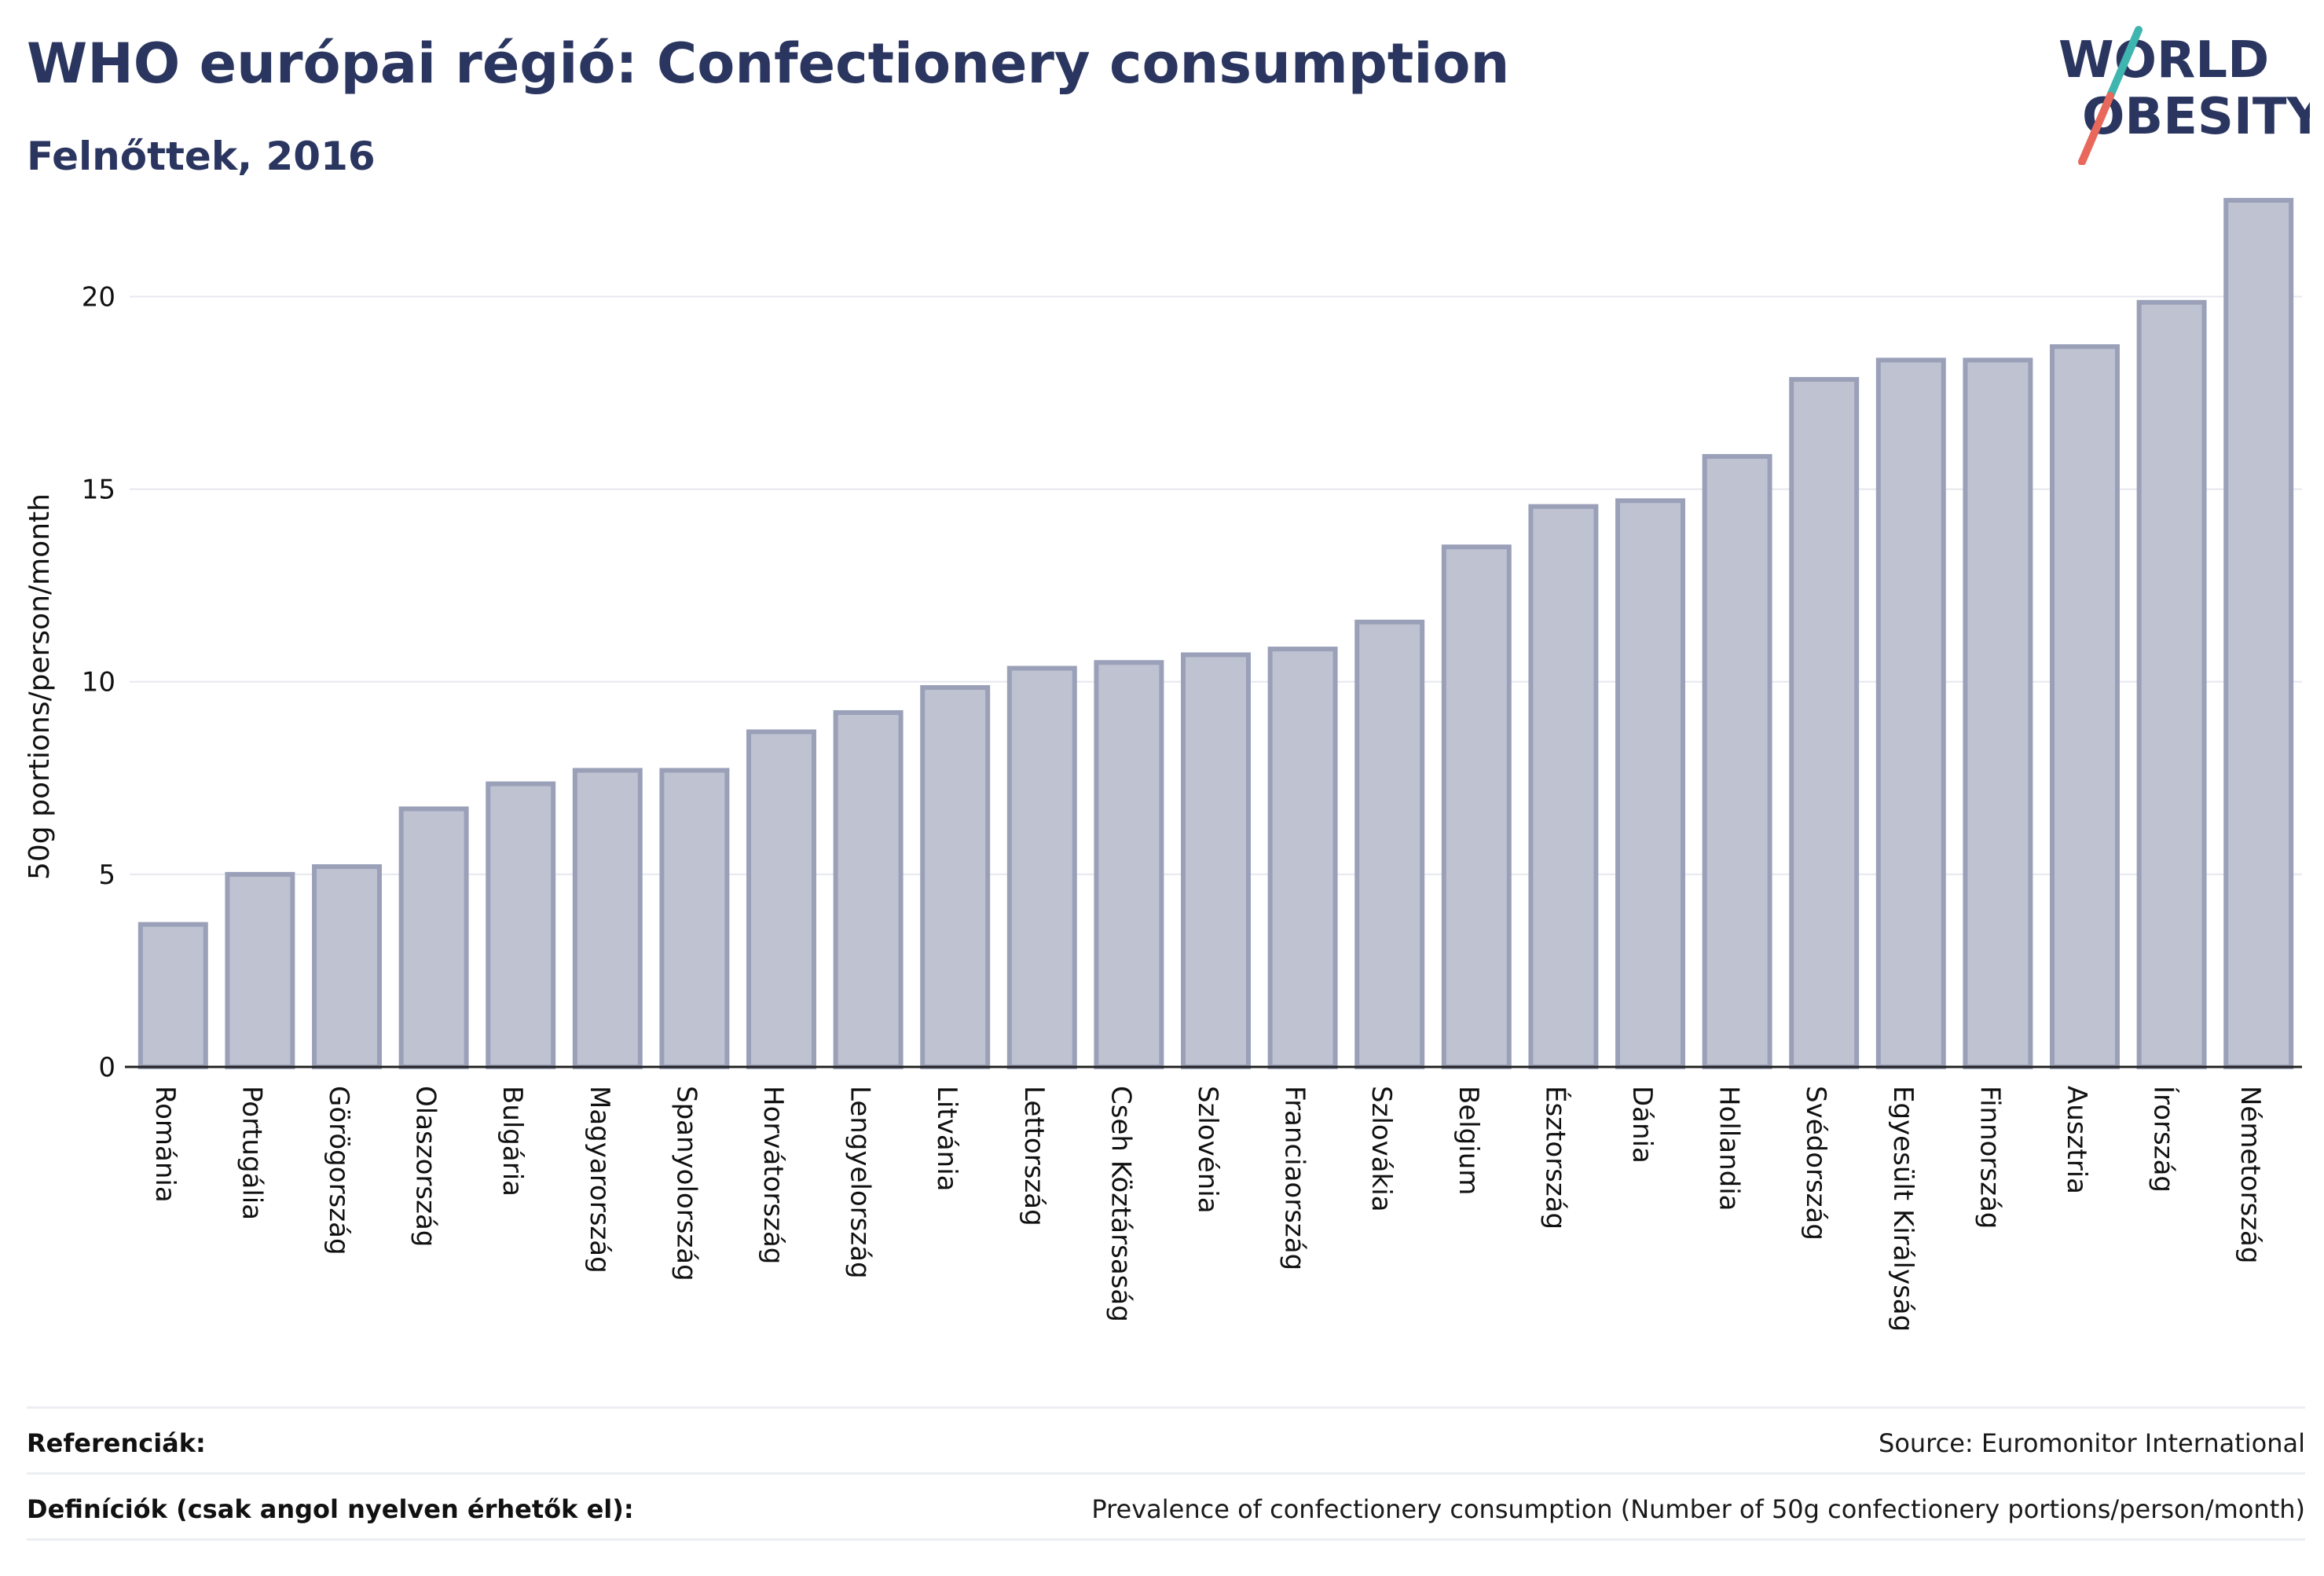 The height and width of the screenshot is (1576, 2324). Describe the element at coordinates (106, 875) in the screenshot. I see `y-tick-label: 5` at that location.